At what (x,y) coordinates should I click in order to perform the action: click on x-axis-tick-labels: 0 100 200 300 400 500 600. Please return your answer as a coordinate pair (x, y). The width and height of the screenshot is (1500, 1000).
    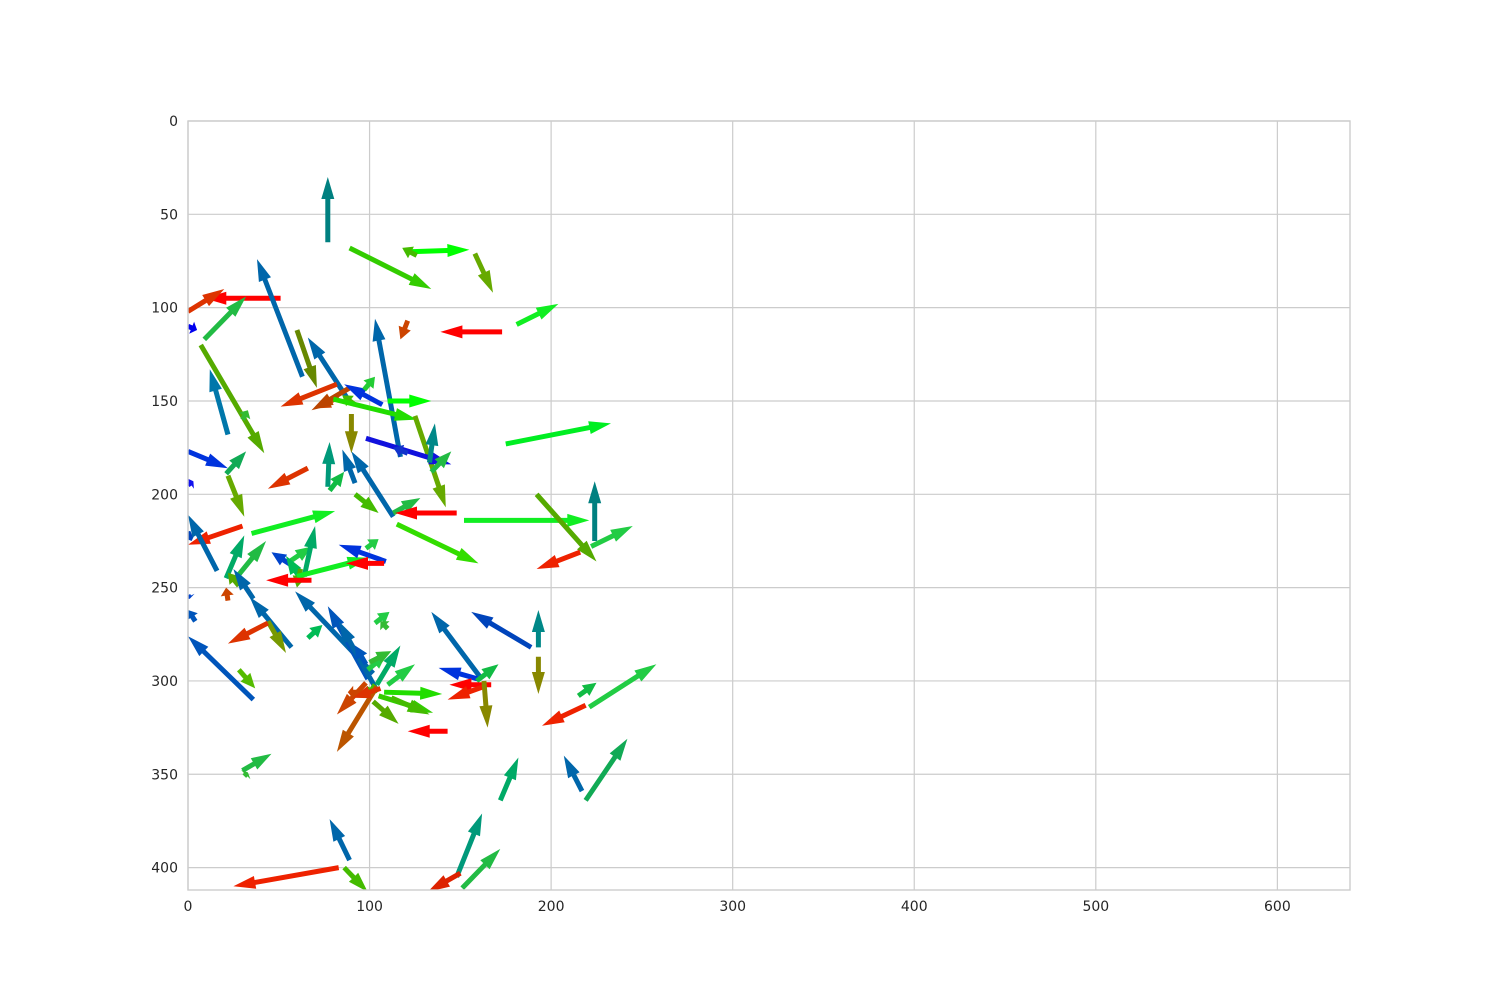
    Looking at the image, I should click on (737, 907).